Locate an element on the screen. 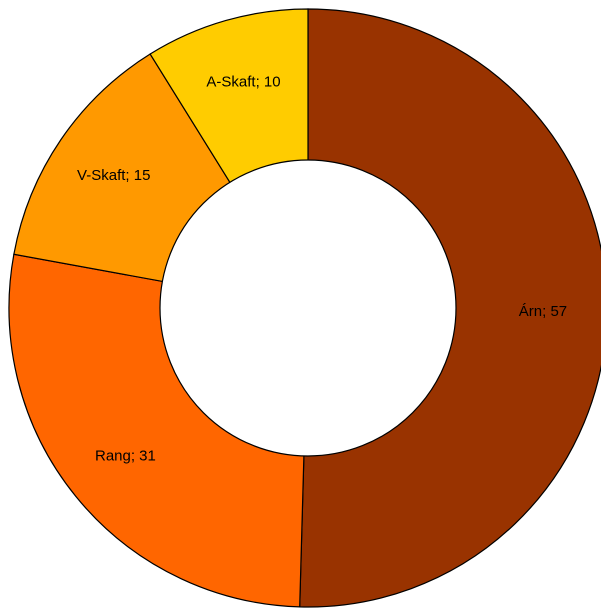 This screenshot has width=601, height=610. slice-label: V-Skaft; 15 is located at coordinates (113, 175).